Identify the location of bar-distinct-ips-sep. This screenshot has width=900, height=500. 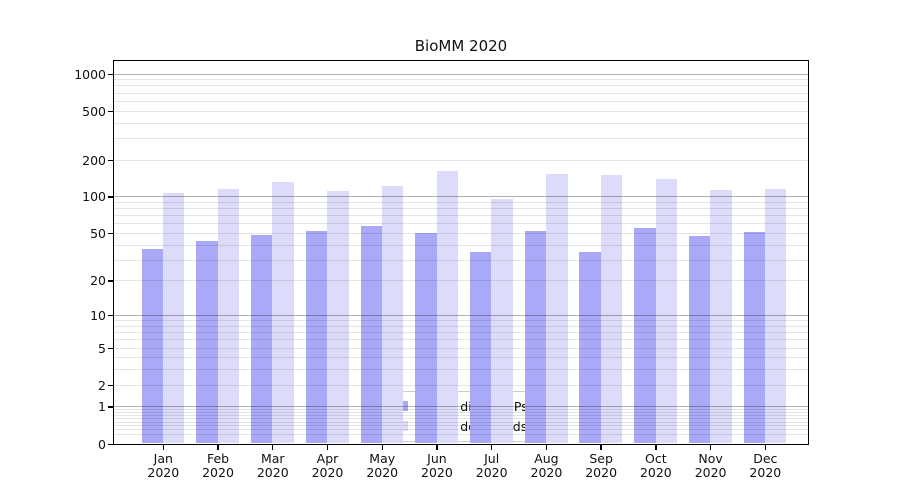
(590, 347).